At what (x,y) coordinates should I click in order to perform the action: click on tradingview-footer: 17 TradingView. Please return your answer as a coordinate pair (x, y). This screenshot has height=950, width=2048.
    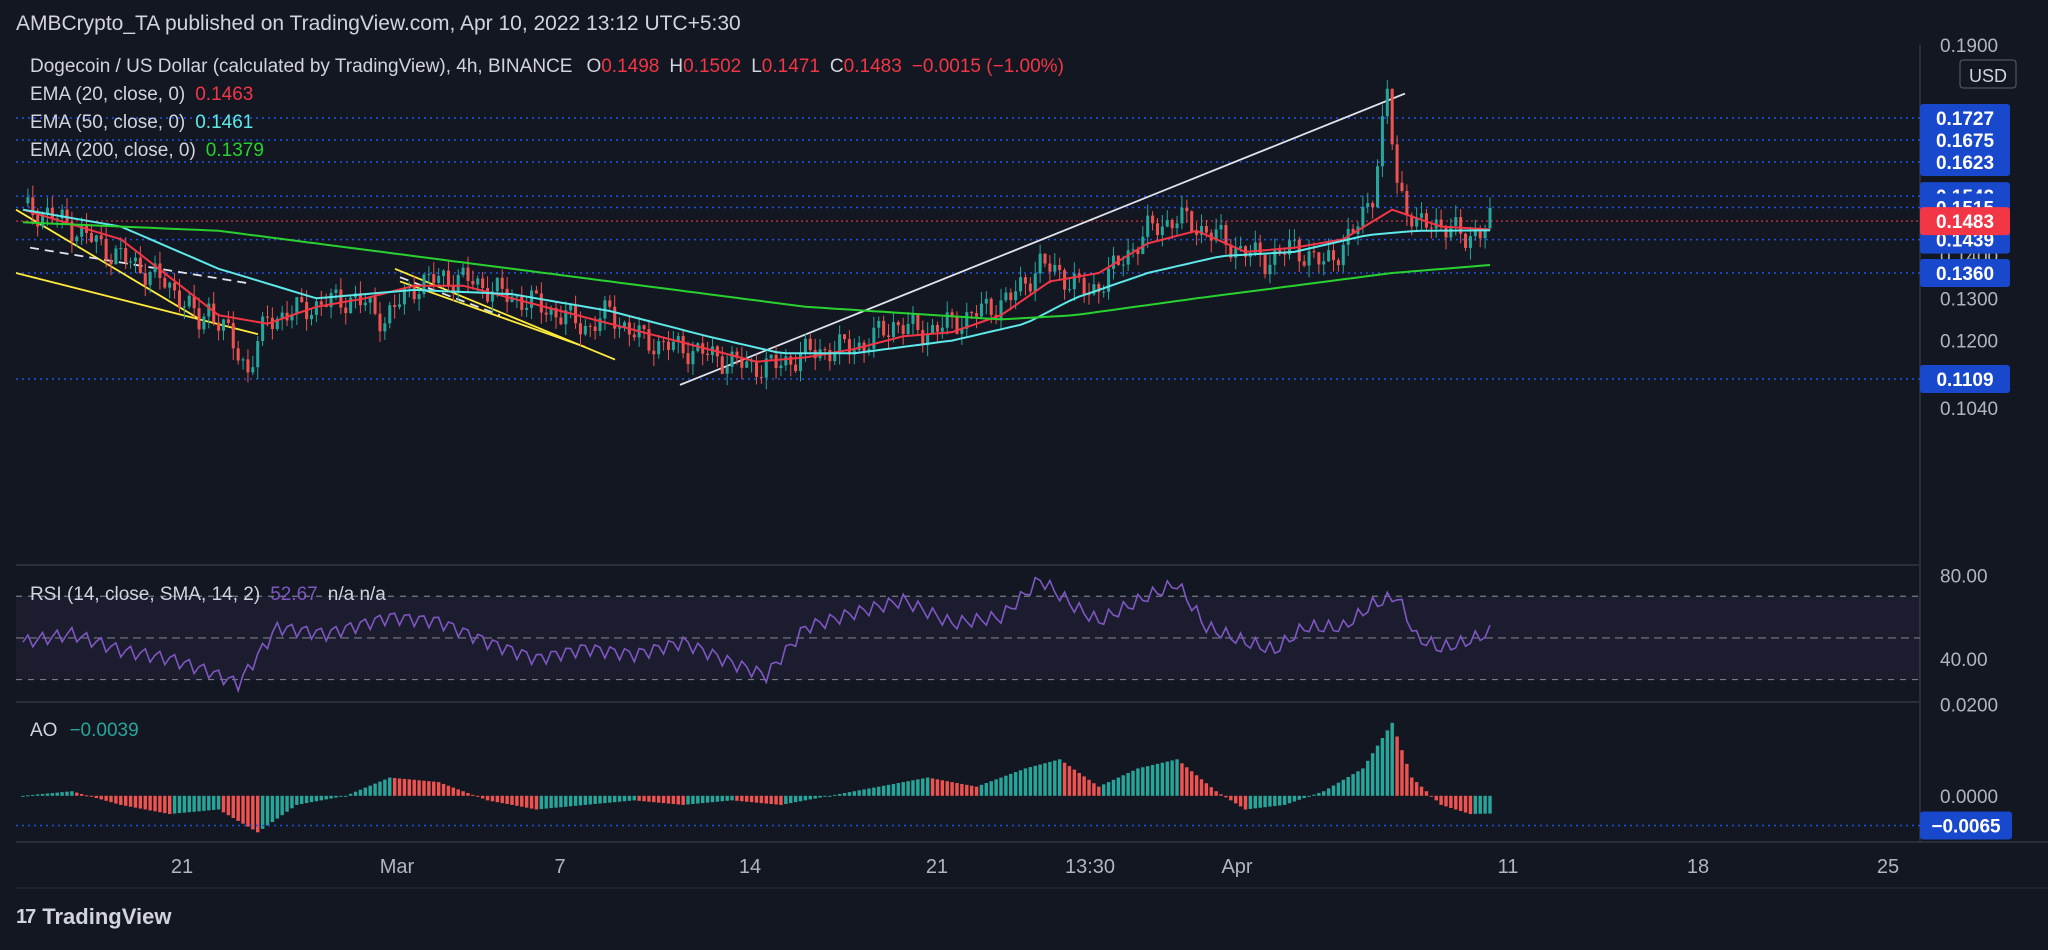
    Looking at the image, I should click on (93, 917).